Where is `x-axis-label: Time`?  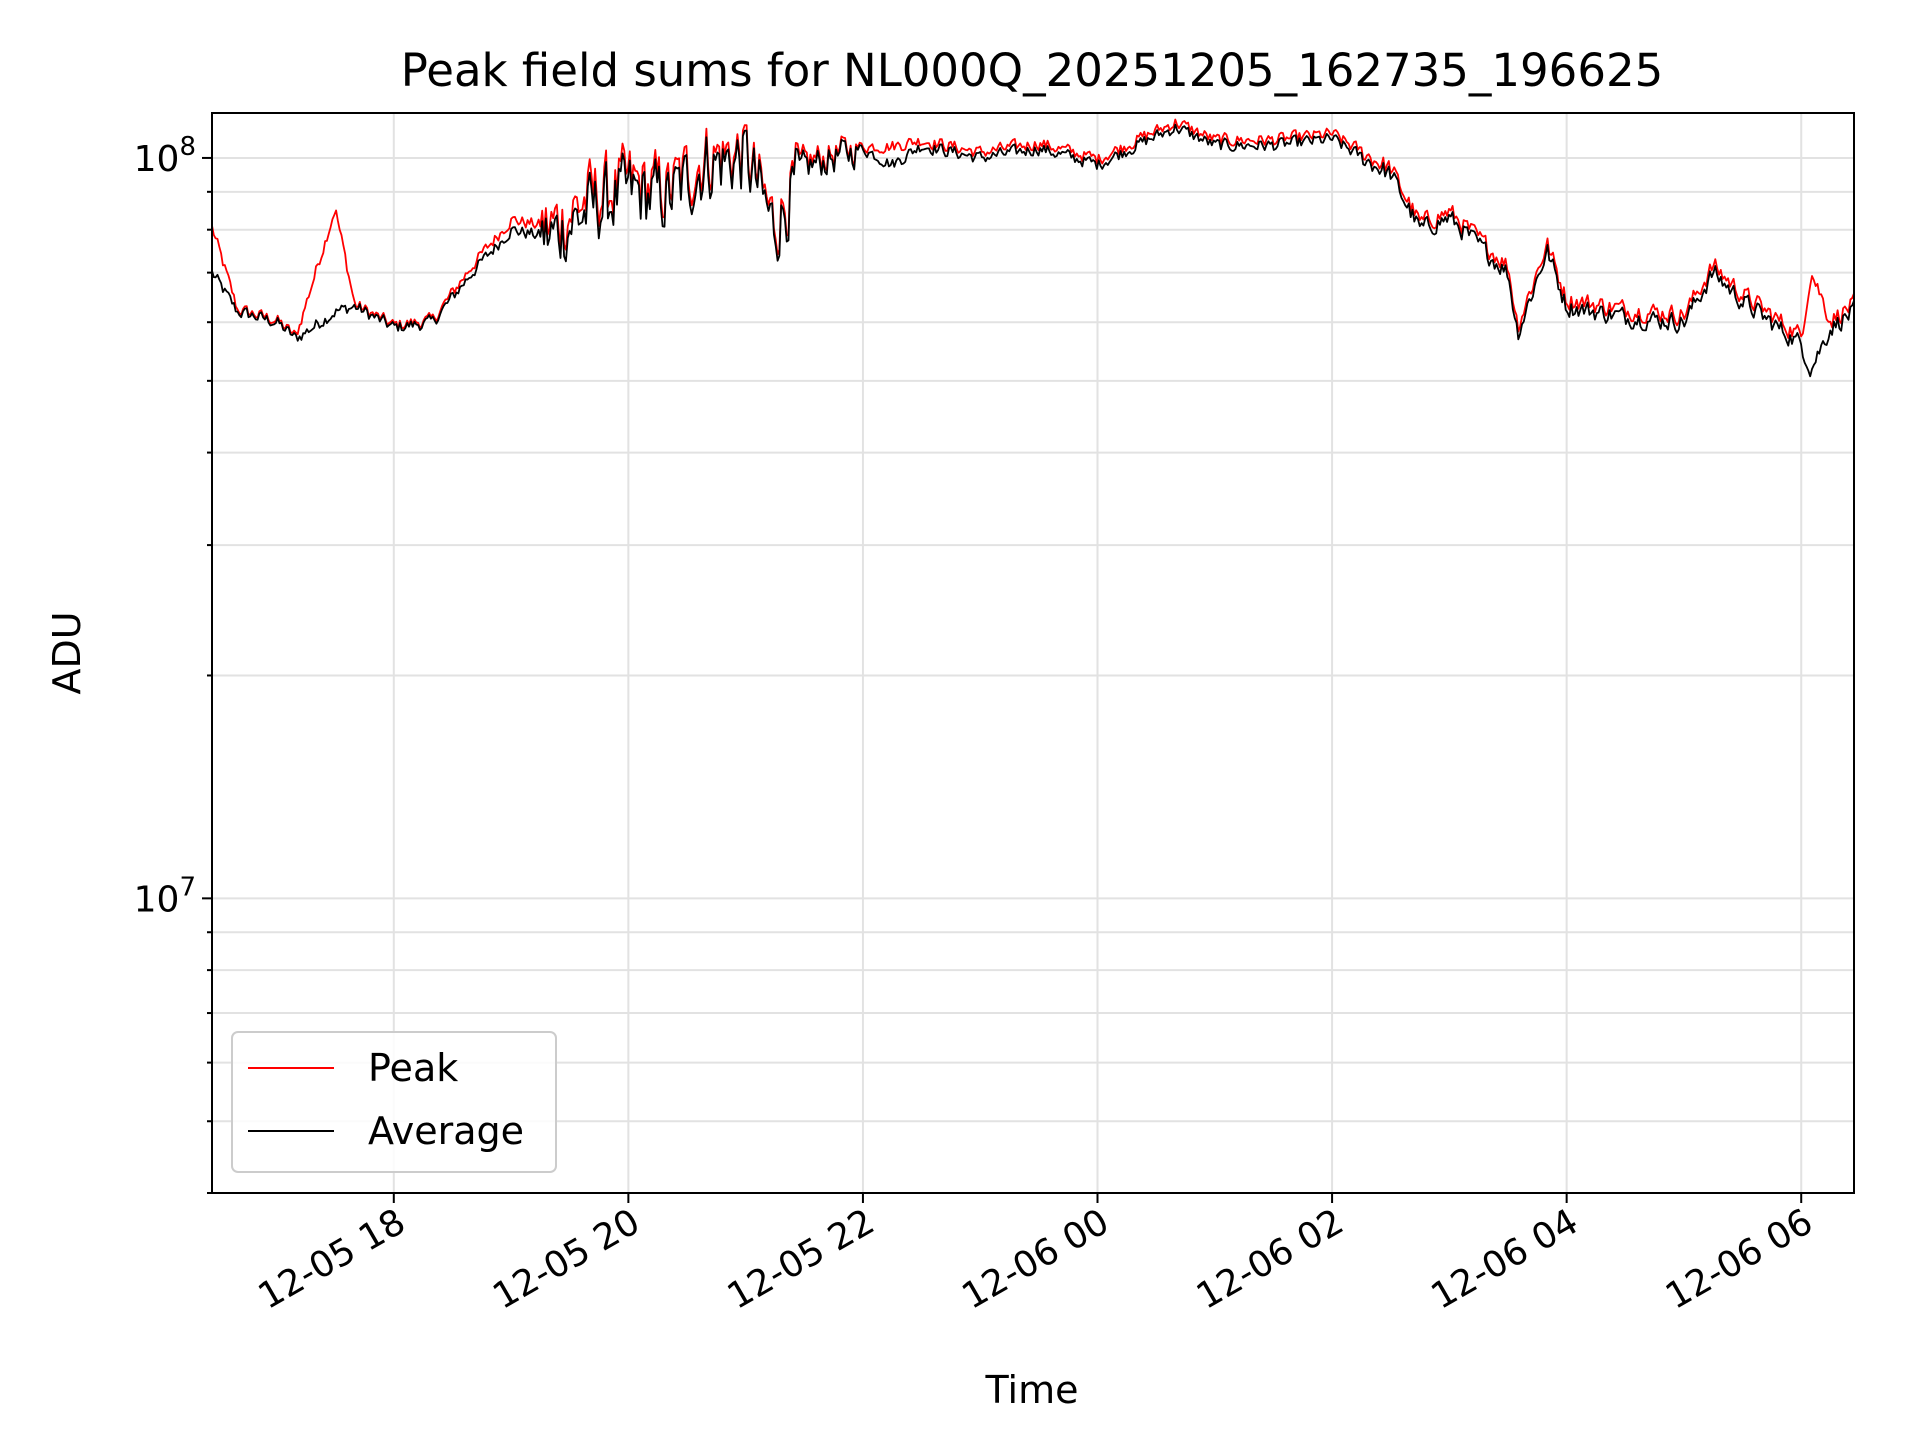
x-axis-label: Time is located at coordinates (1032, 1390).